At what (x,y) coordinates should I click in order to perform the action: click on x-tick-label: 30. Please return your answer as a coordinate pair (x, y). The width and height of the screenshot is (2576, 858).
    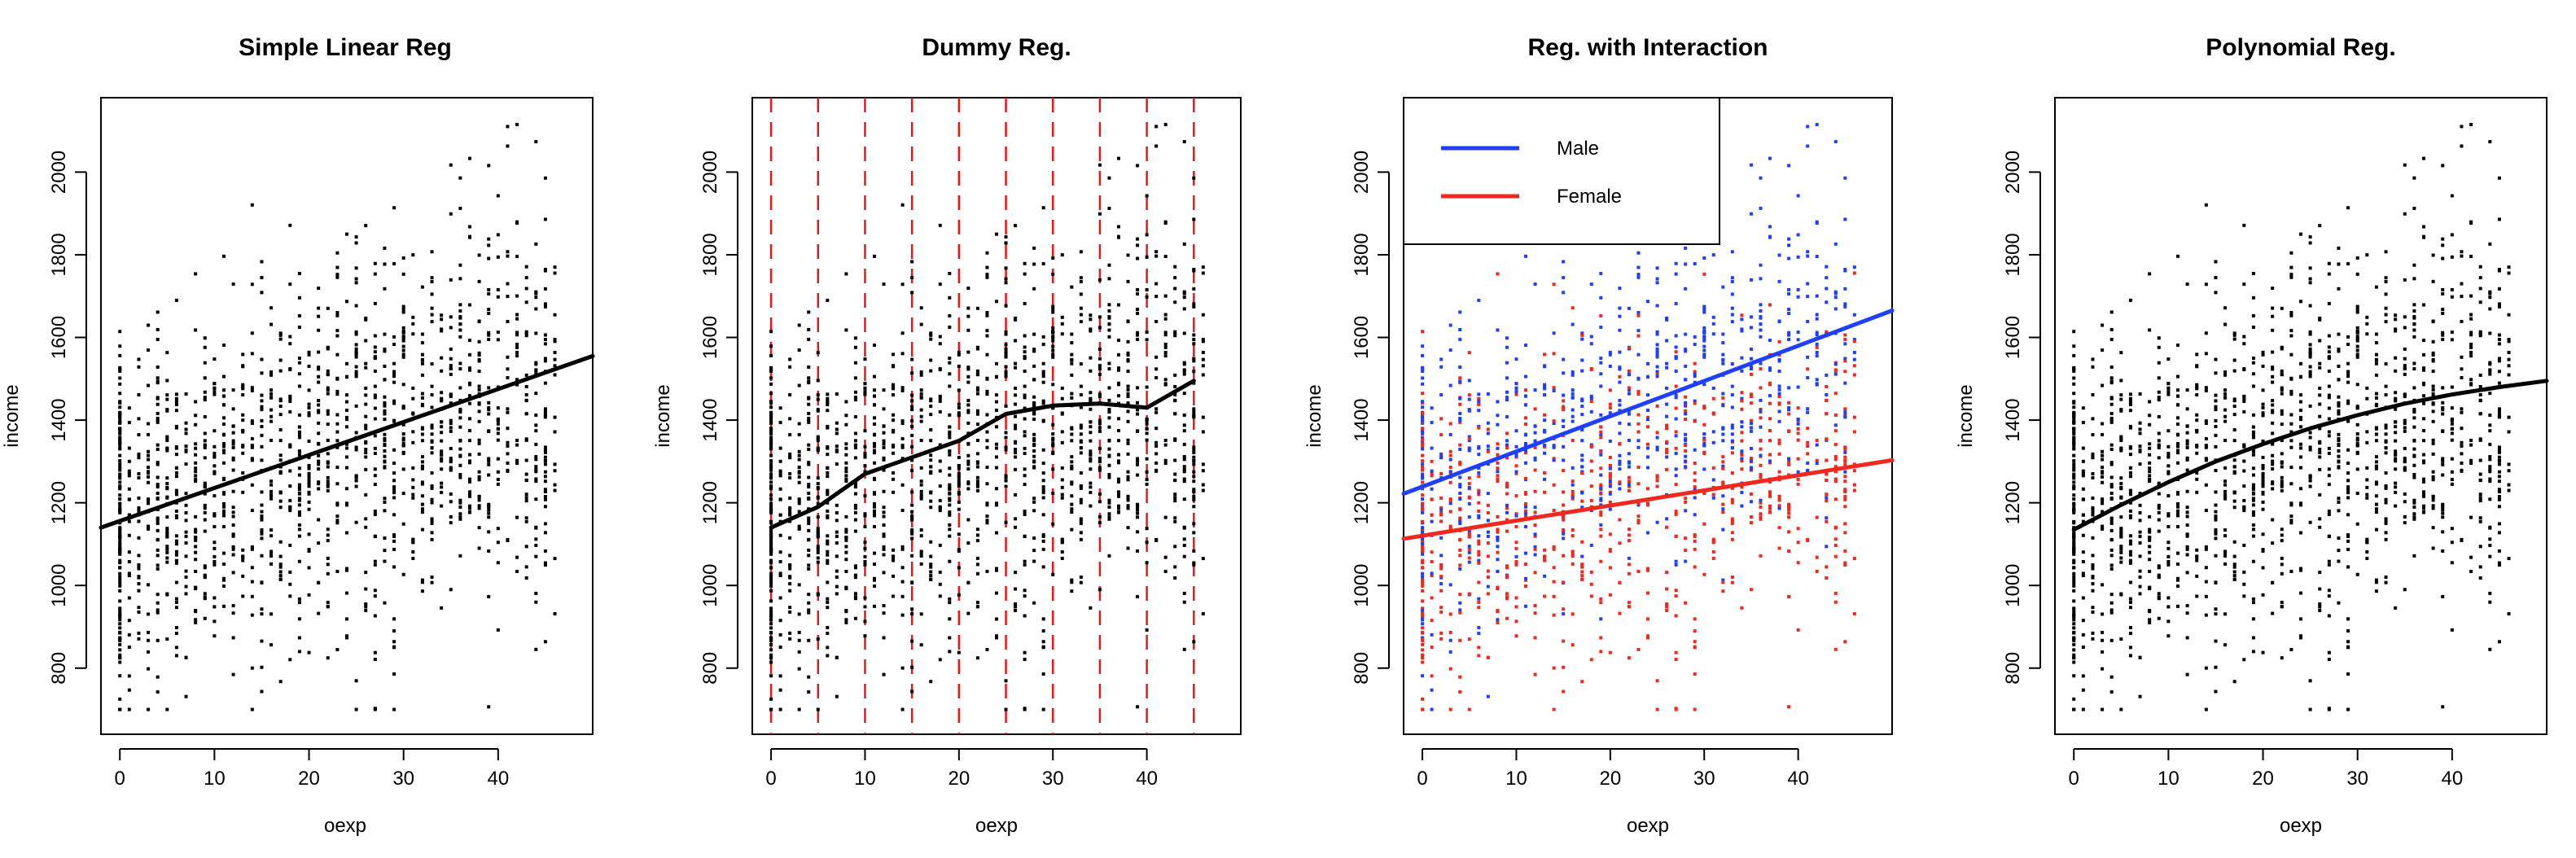
    Looking at the image, I should click on (1053, 779).